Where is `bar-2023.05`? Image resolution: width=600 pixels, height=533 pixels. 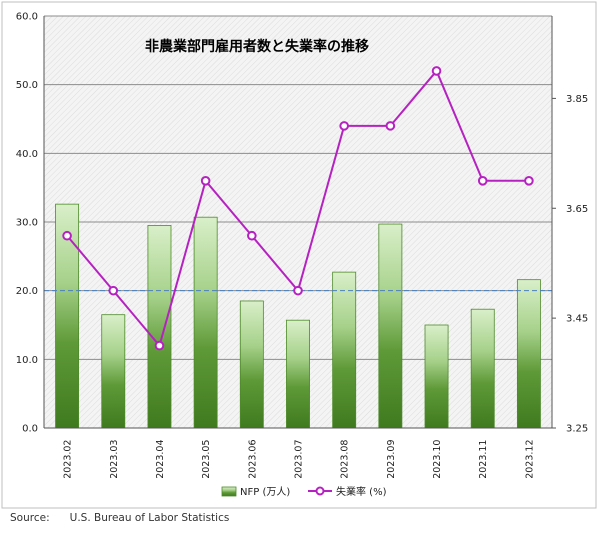 bar-2023.05 is located at coordinates (205, 322).